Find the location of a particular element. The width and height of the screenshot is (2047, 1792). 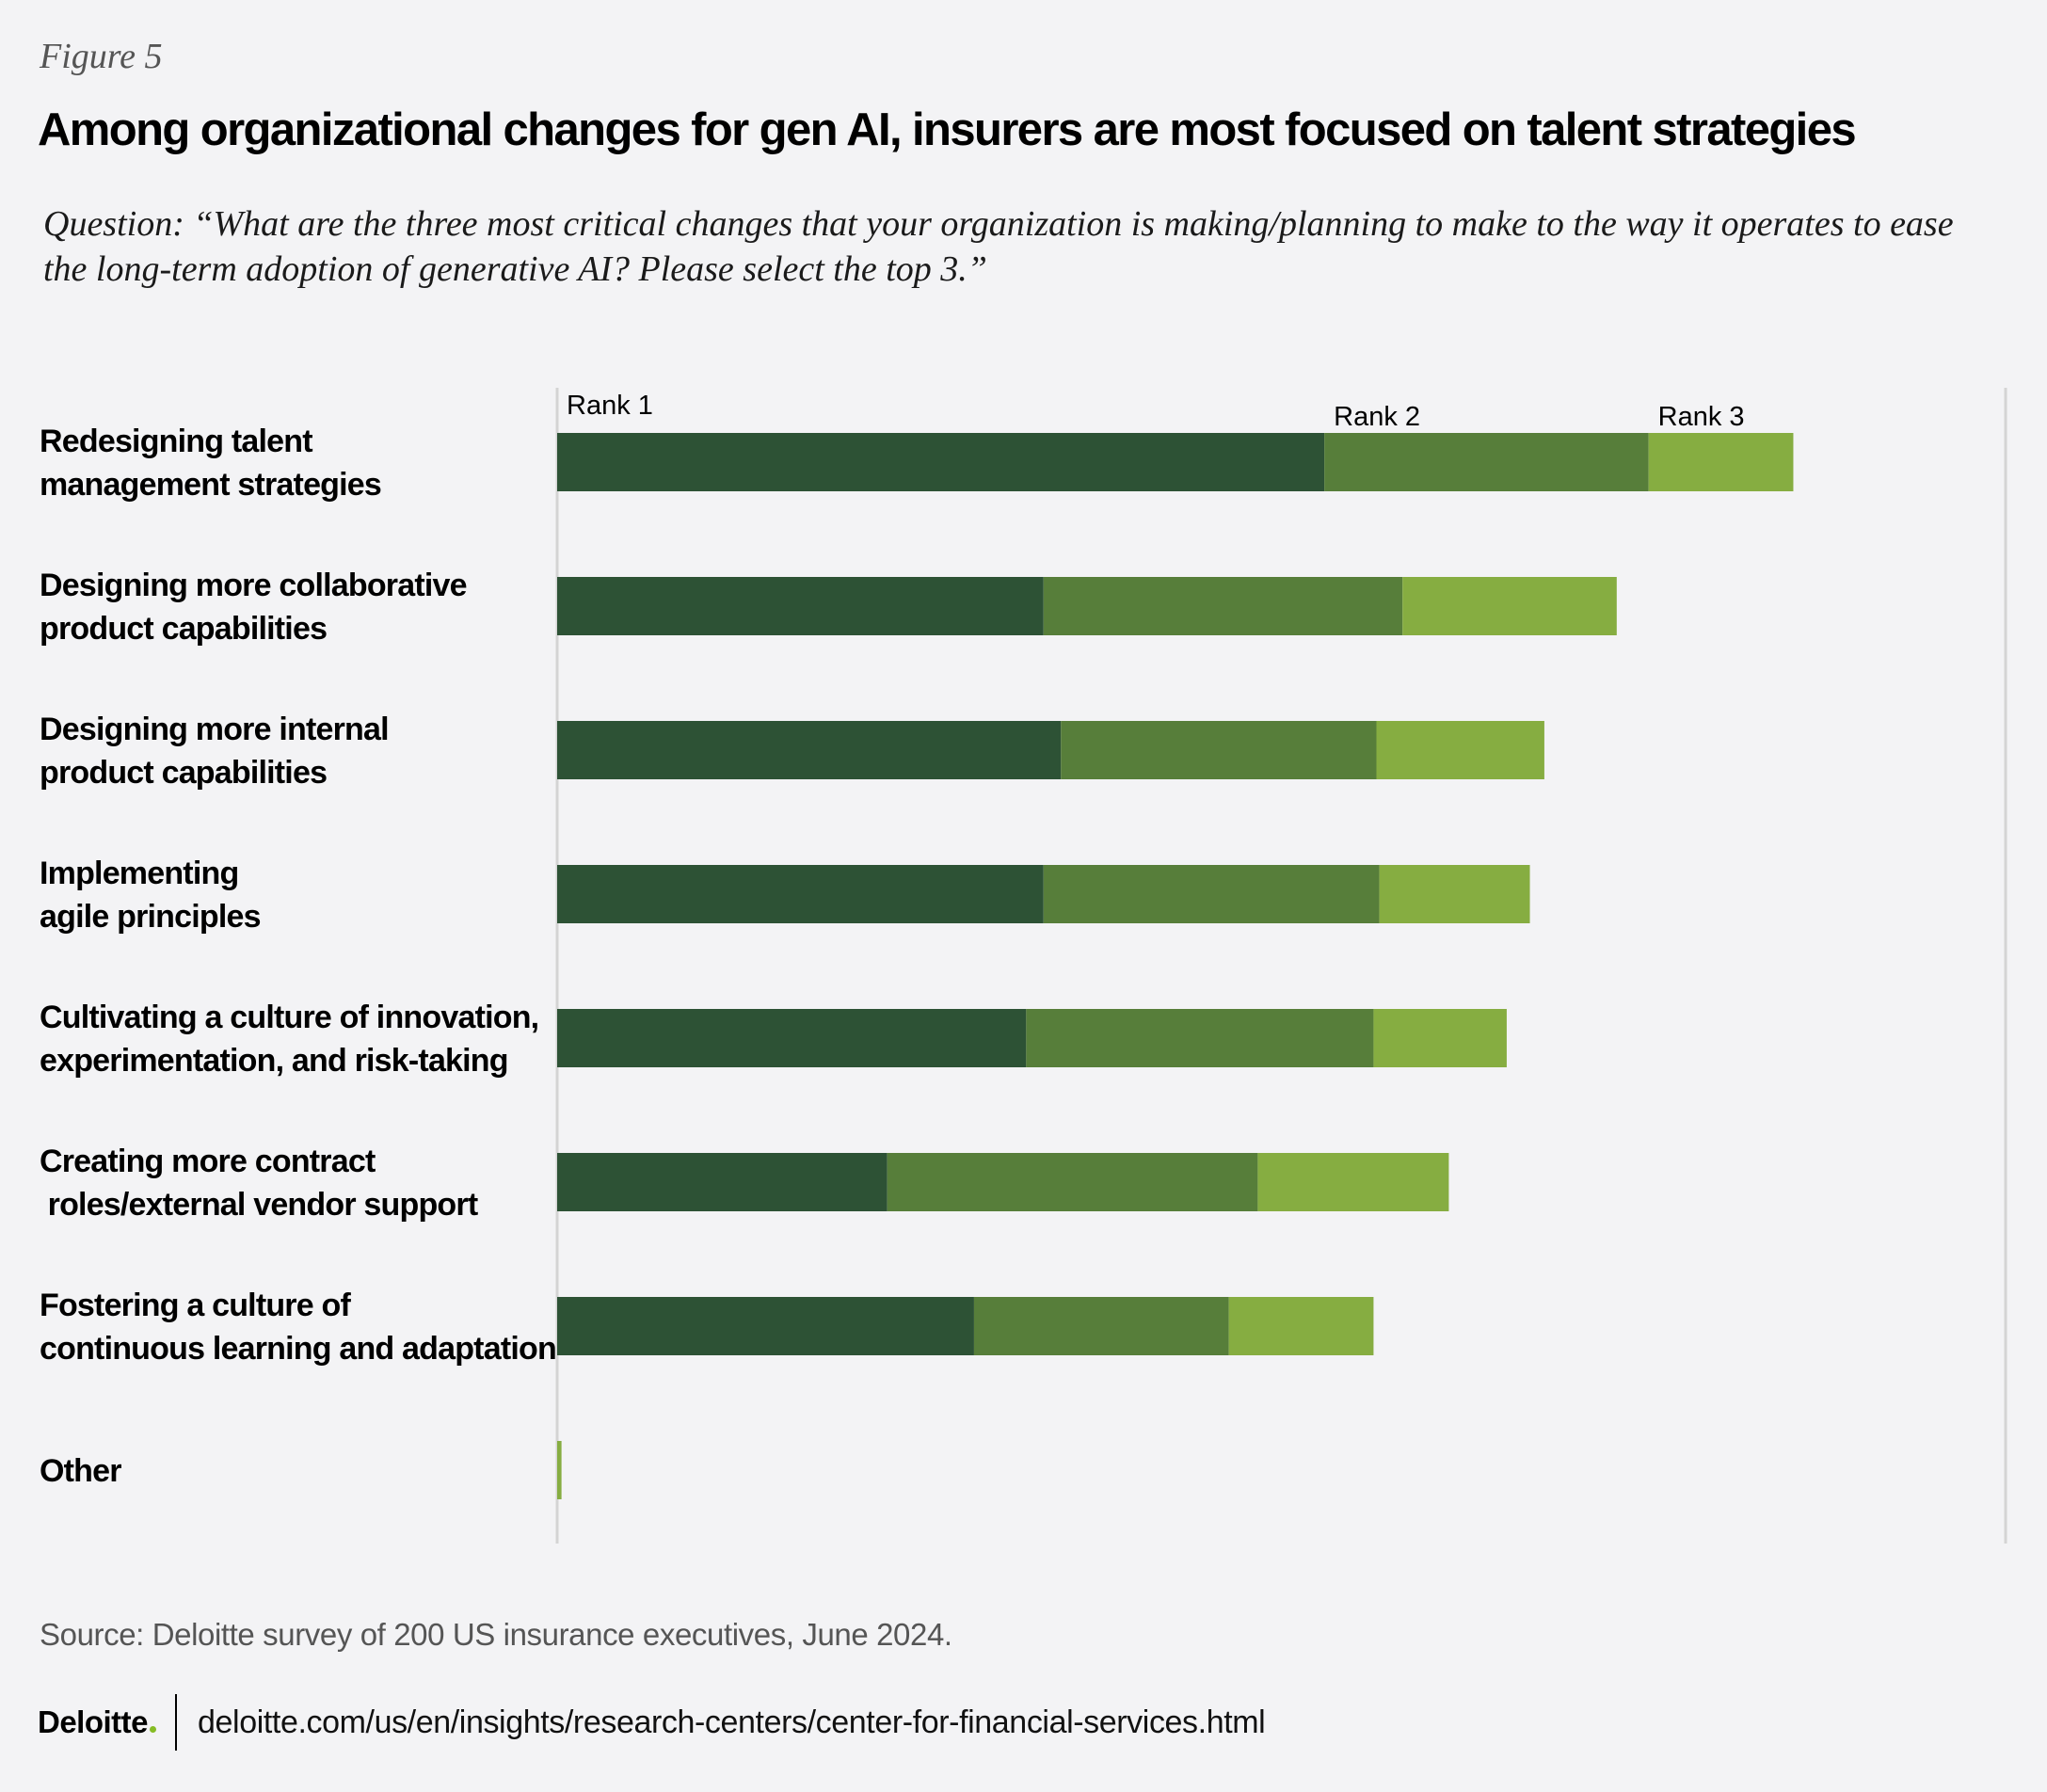

category-label-line: Implementing is located at coordinates (139, 873).